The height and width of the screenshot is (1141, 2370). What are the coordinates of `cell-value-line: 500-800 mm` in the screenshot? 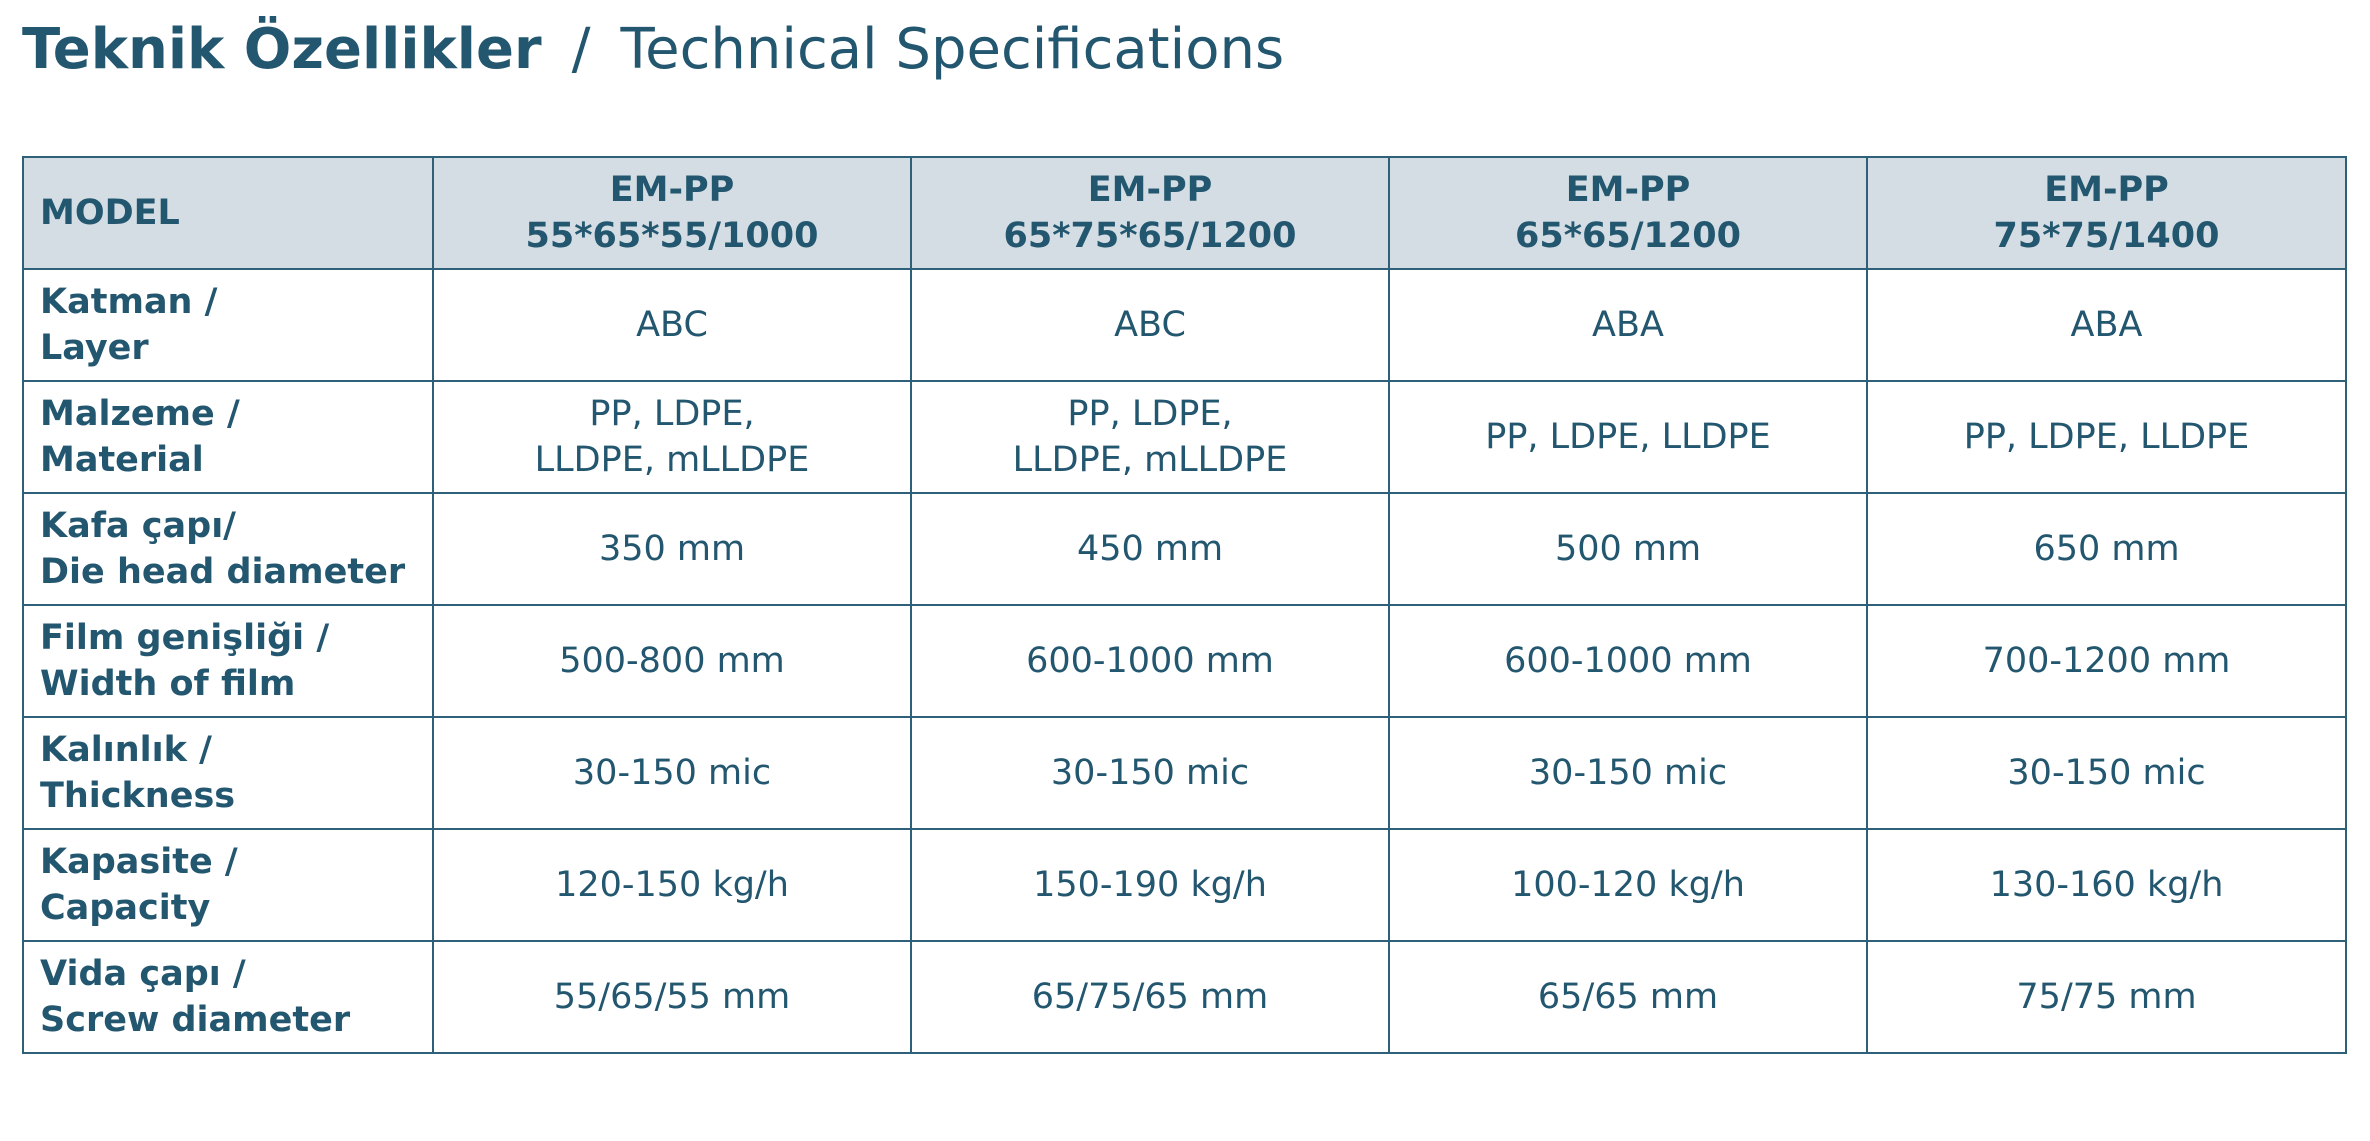 It's located at (672, 661).